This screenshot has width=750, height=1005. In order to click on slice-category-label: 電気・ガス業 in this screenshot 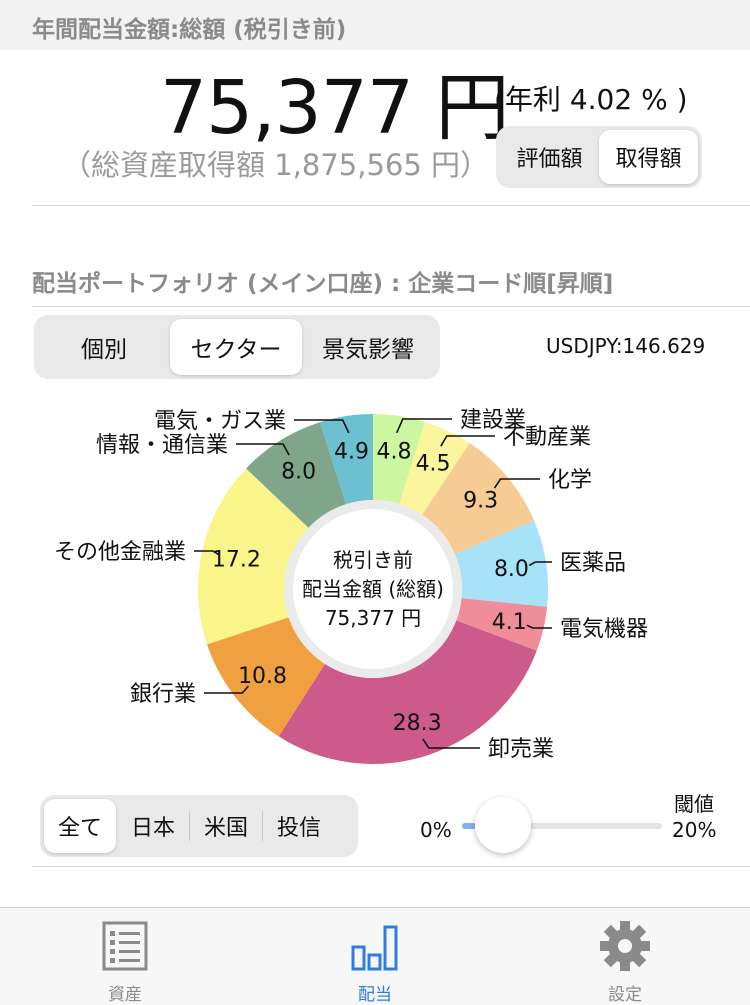, I will do `click(220, 421)`.